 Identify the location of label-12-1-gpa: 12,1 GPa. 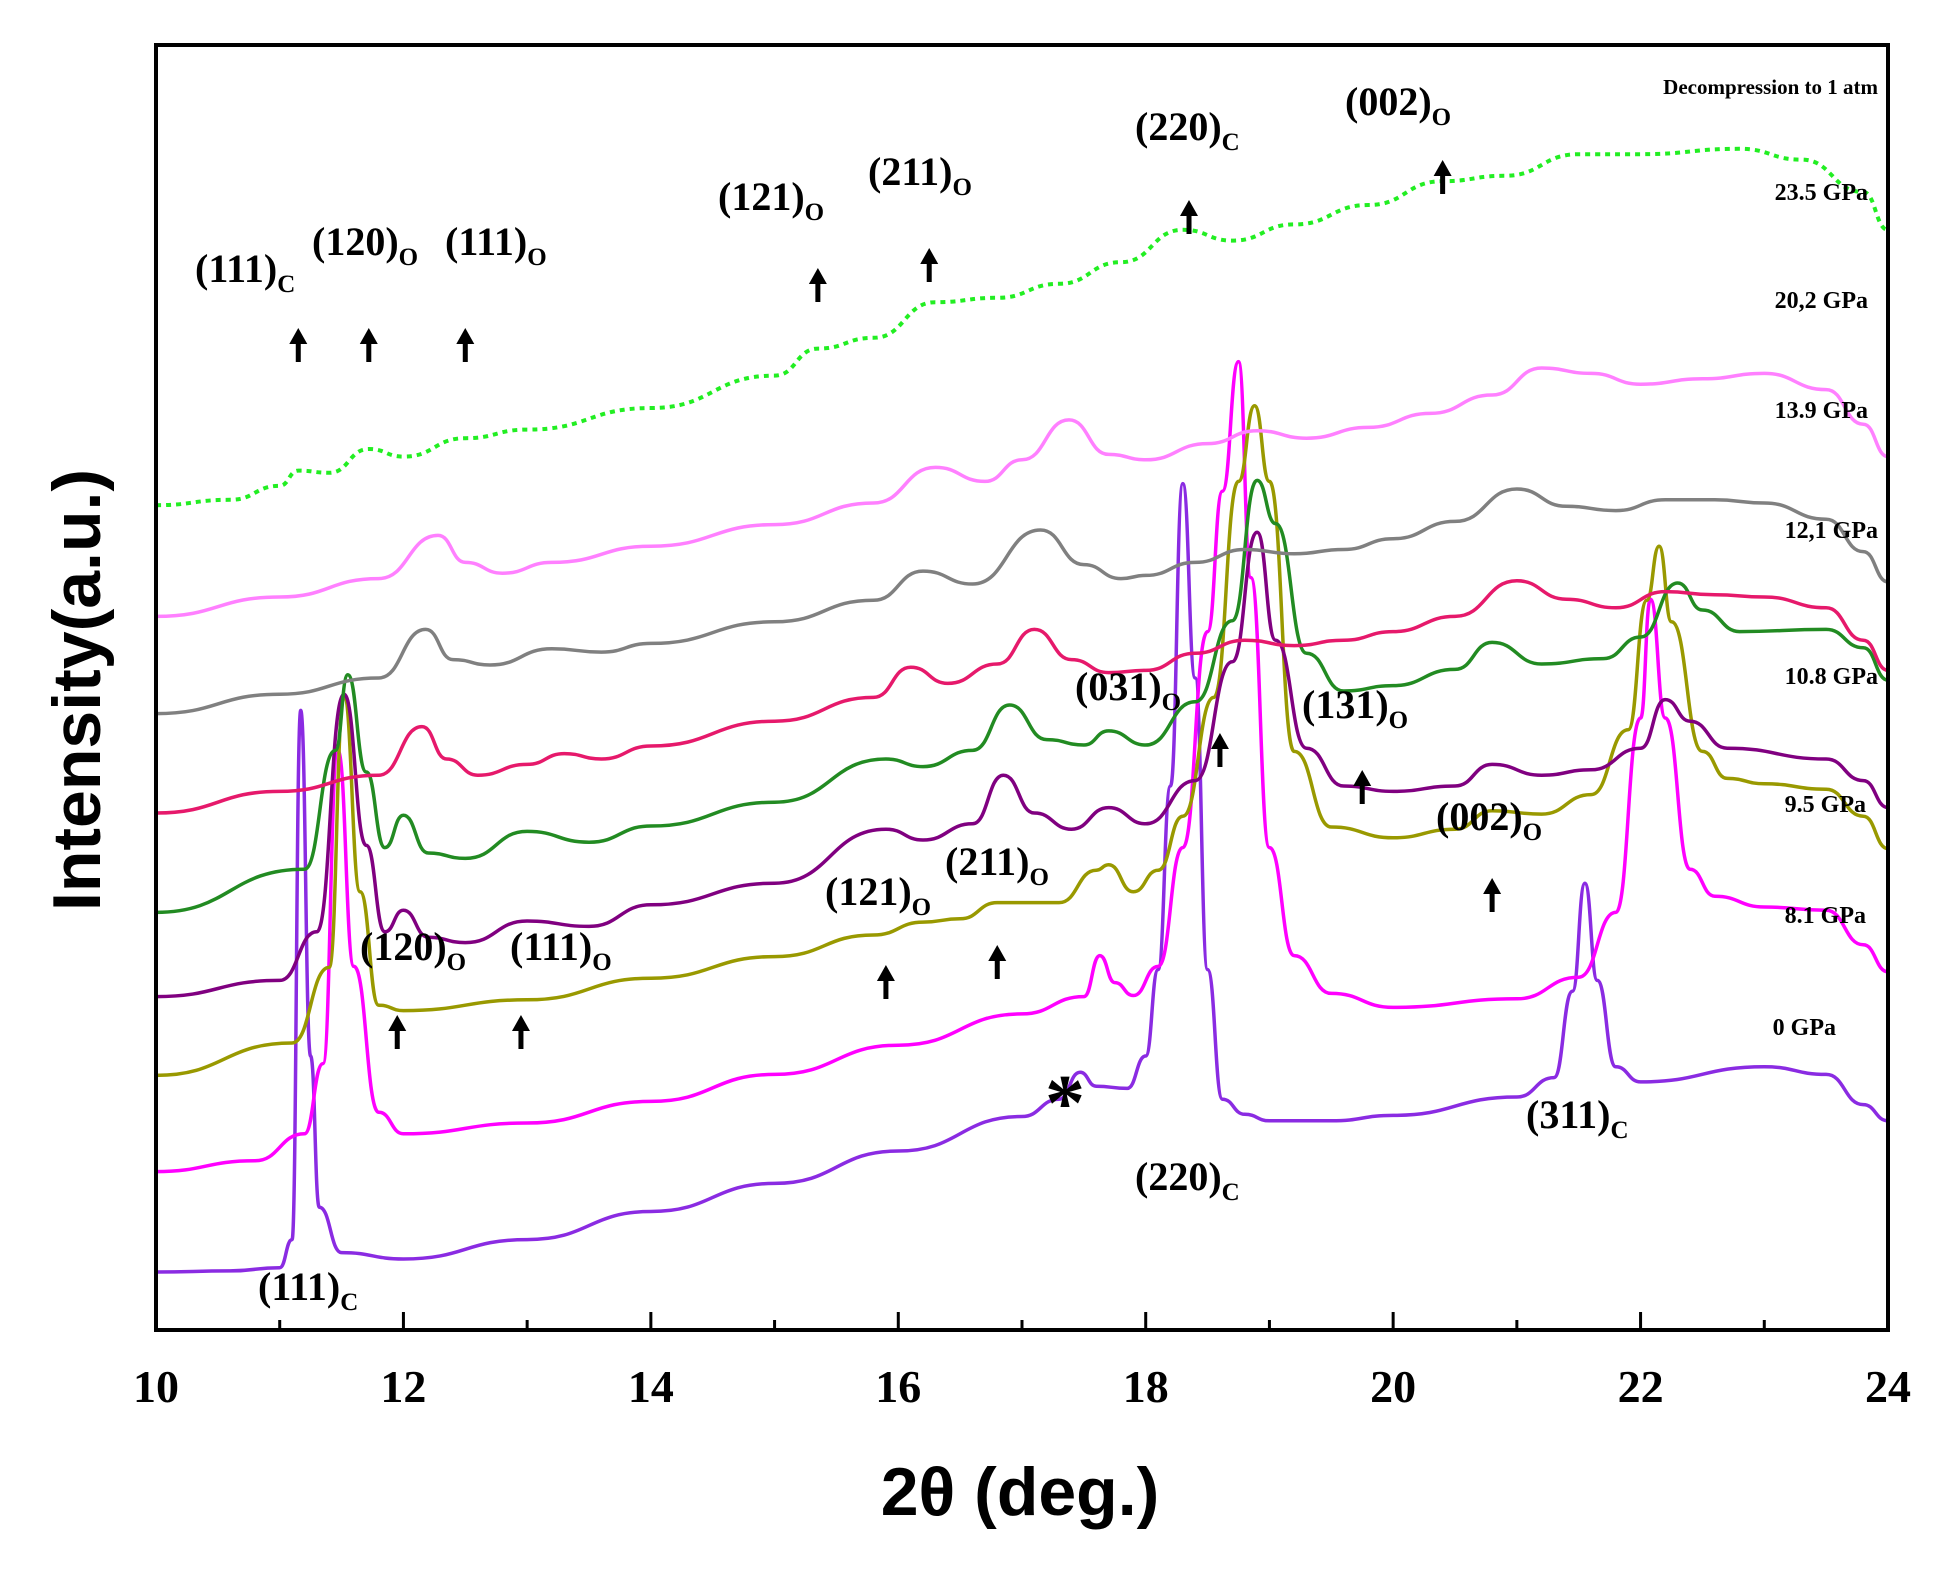
(1831, 531).